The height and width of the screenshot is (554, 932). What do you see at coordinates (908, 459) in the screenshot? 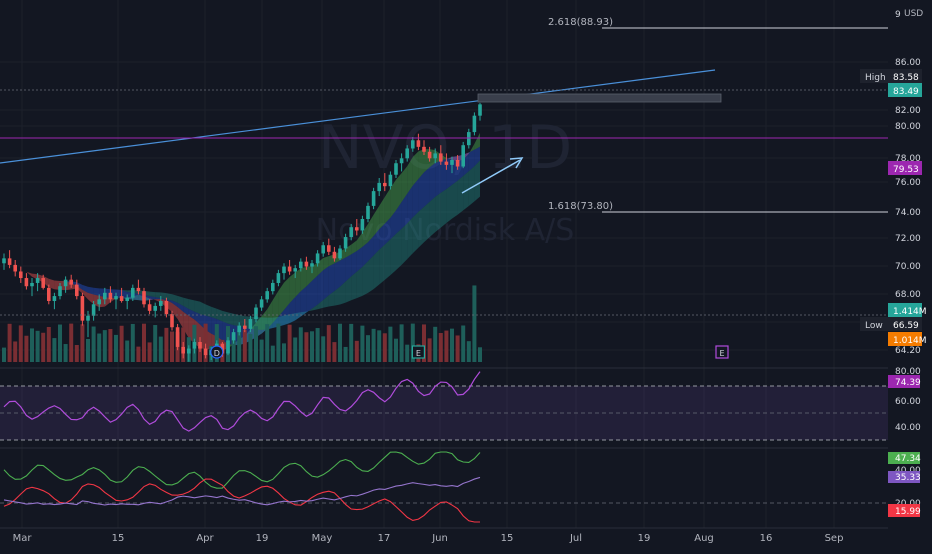
I see `svg-text: 47.34` at bounding box center [908, 459].